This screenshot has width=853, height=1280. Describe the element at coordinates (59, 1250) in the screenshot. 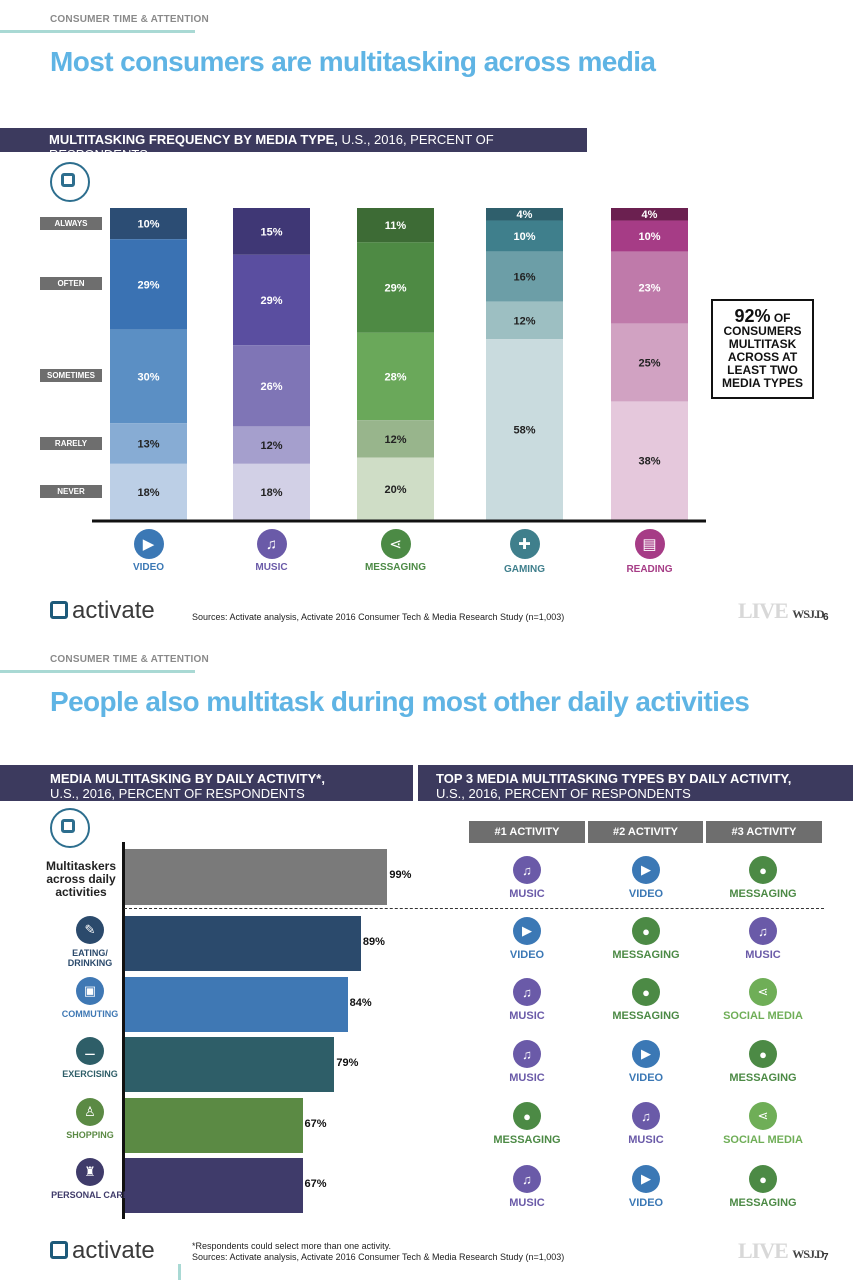

I see `activate-logo-icon` at that location.